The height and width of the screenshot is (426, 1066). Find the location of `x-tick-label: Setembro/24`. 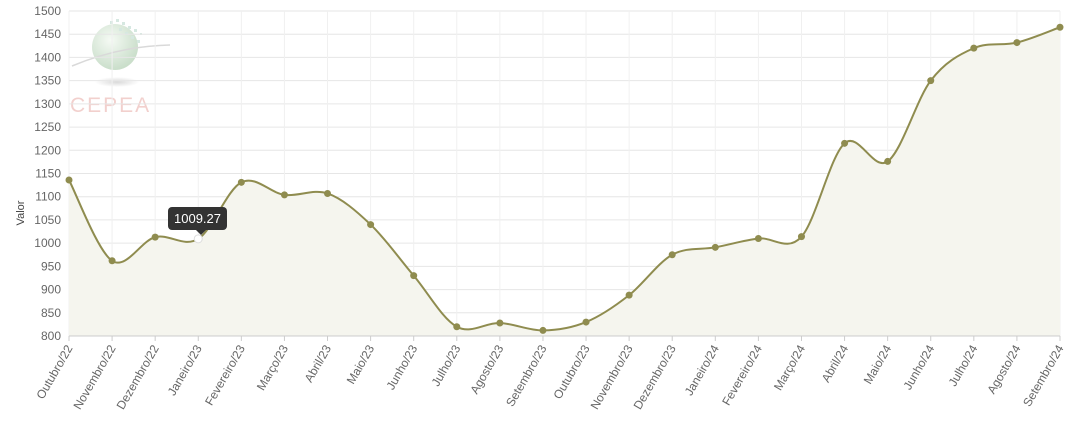

x-tick-label: Setembro/24 is located at coordinates (1043, 375).